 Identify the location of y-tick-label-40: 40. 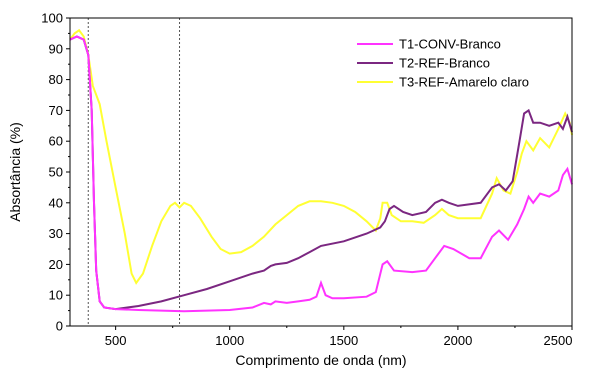
(56, 202).